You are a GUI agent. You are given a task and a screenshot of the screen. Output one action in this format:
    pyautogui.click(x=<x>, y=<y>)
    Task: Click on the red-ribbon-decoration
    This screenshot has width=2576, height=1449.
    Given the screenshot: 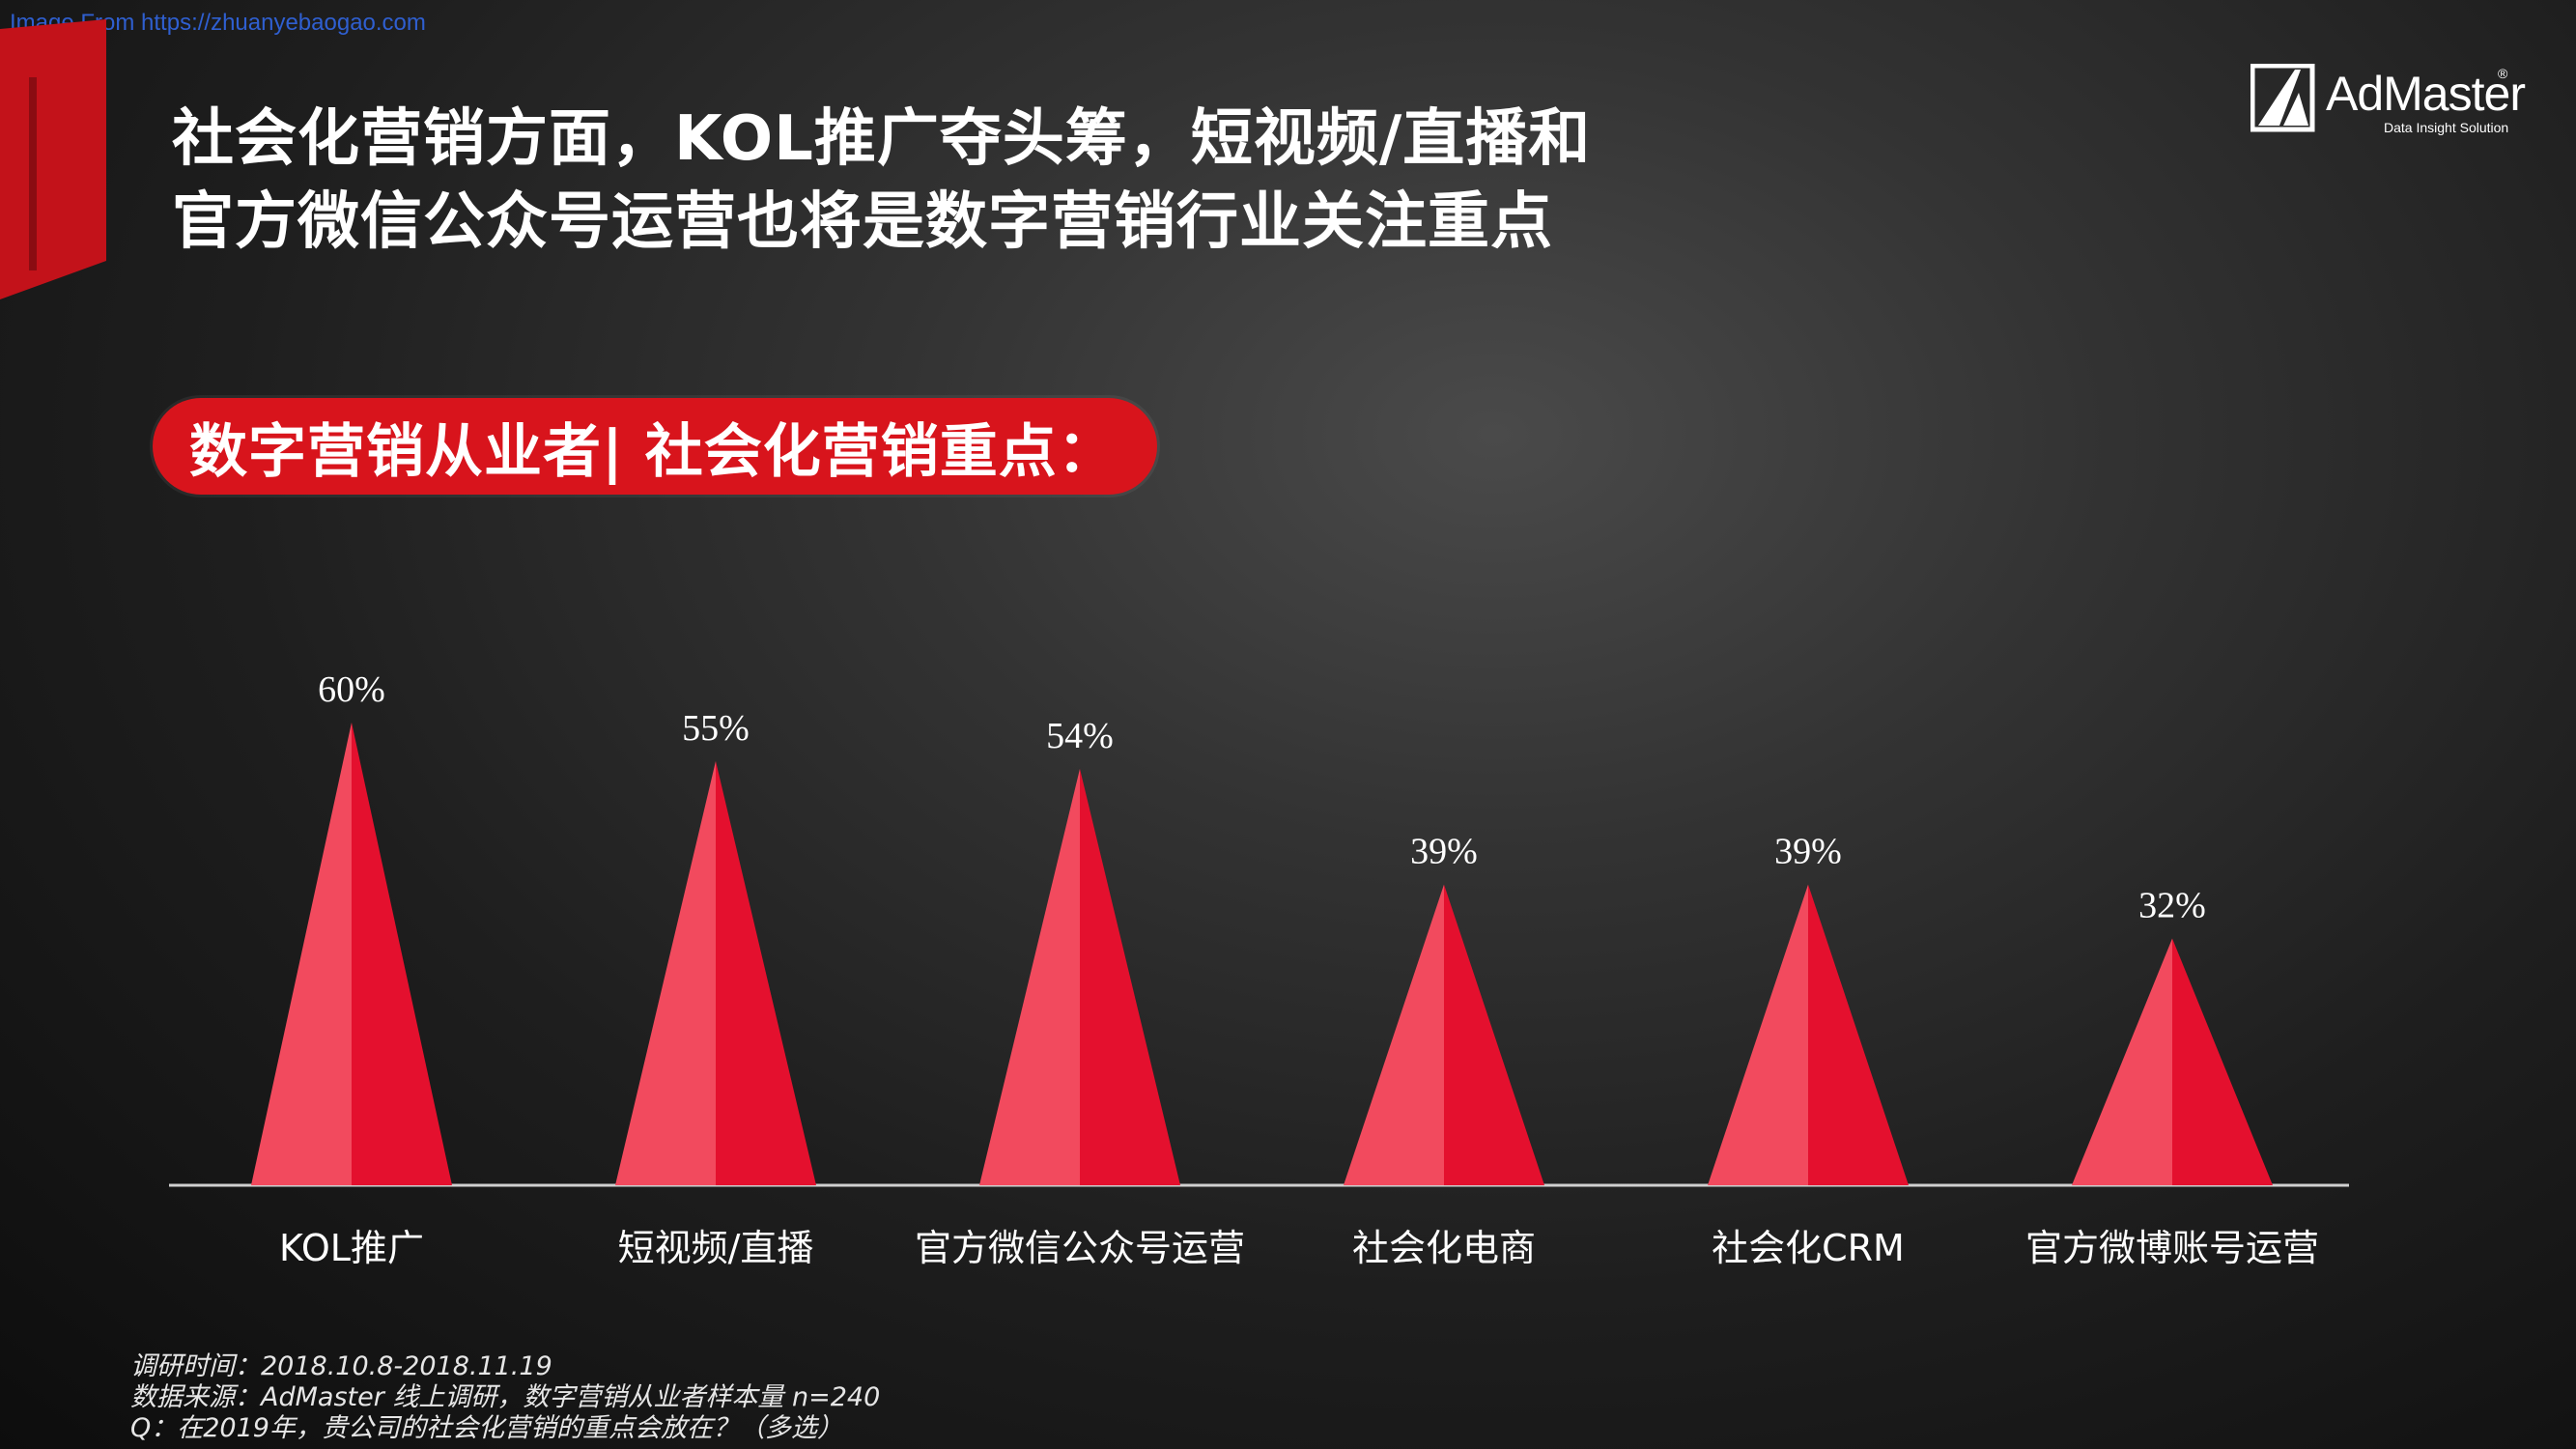 What is the action you would take?
    pyautogui.click(x=53, y=159)
    